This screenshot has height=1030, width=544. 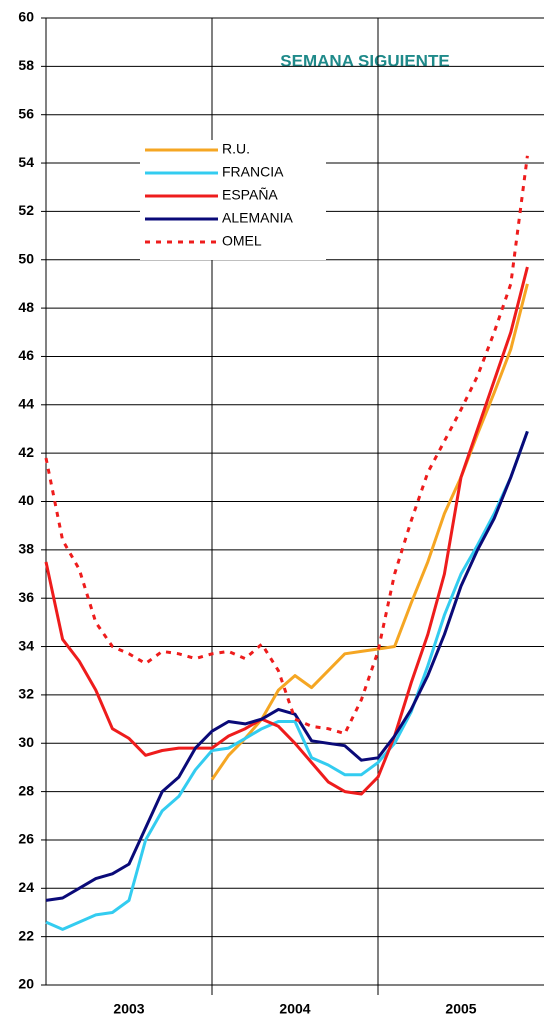 What do you see at coordinates (26, 258) in the screenshot?
I see `y-tick-label: 50` at bounding box center [26, 258].